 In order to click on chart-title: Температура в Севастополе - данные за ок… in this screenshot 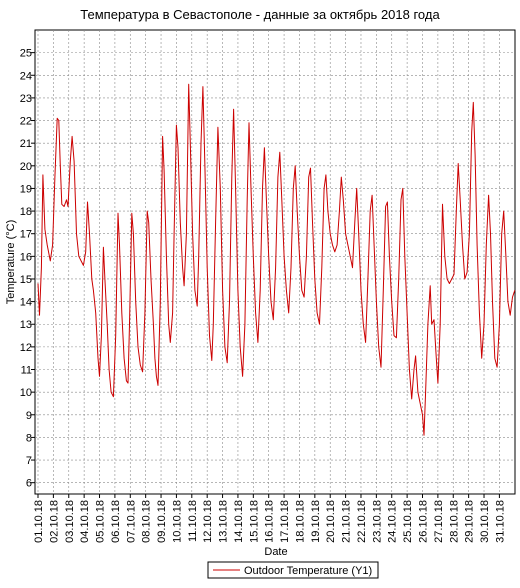, I will do `click(260, 14)`.